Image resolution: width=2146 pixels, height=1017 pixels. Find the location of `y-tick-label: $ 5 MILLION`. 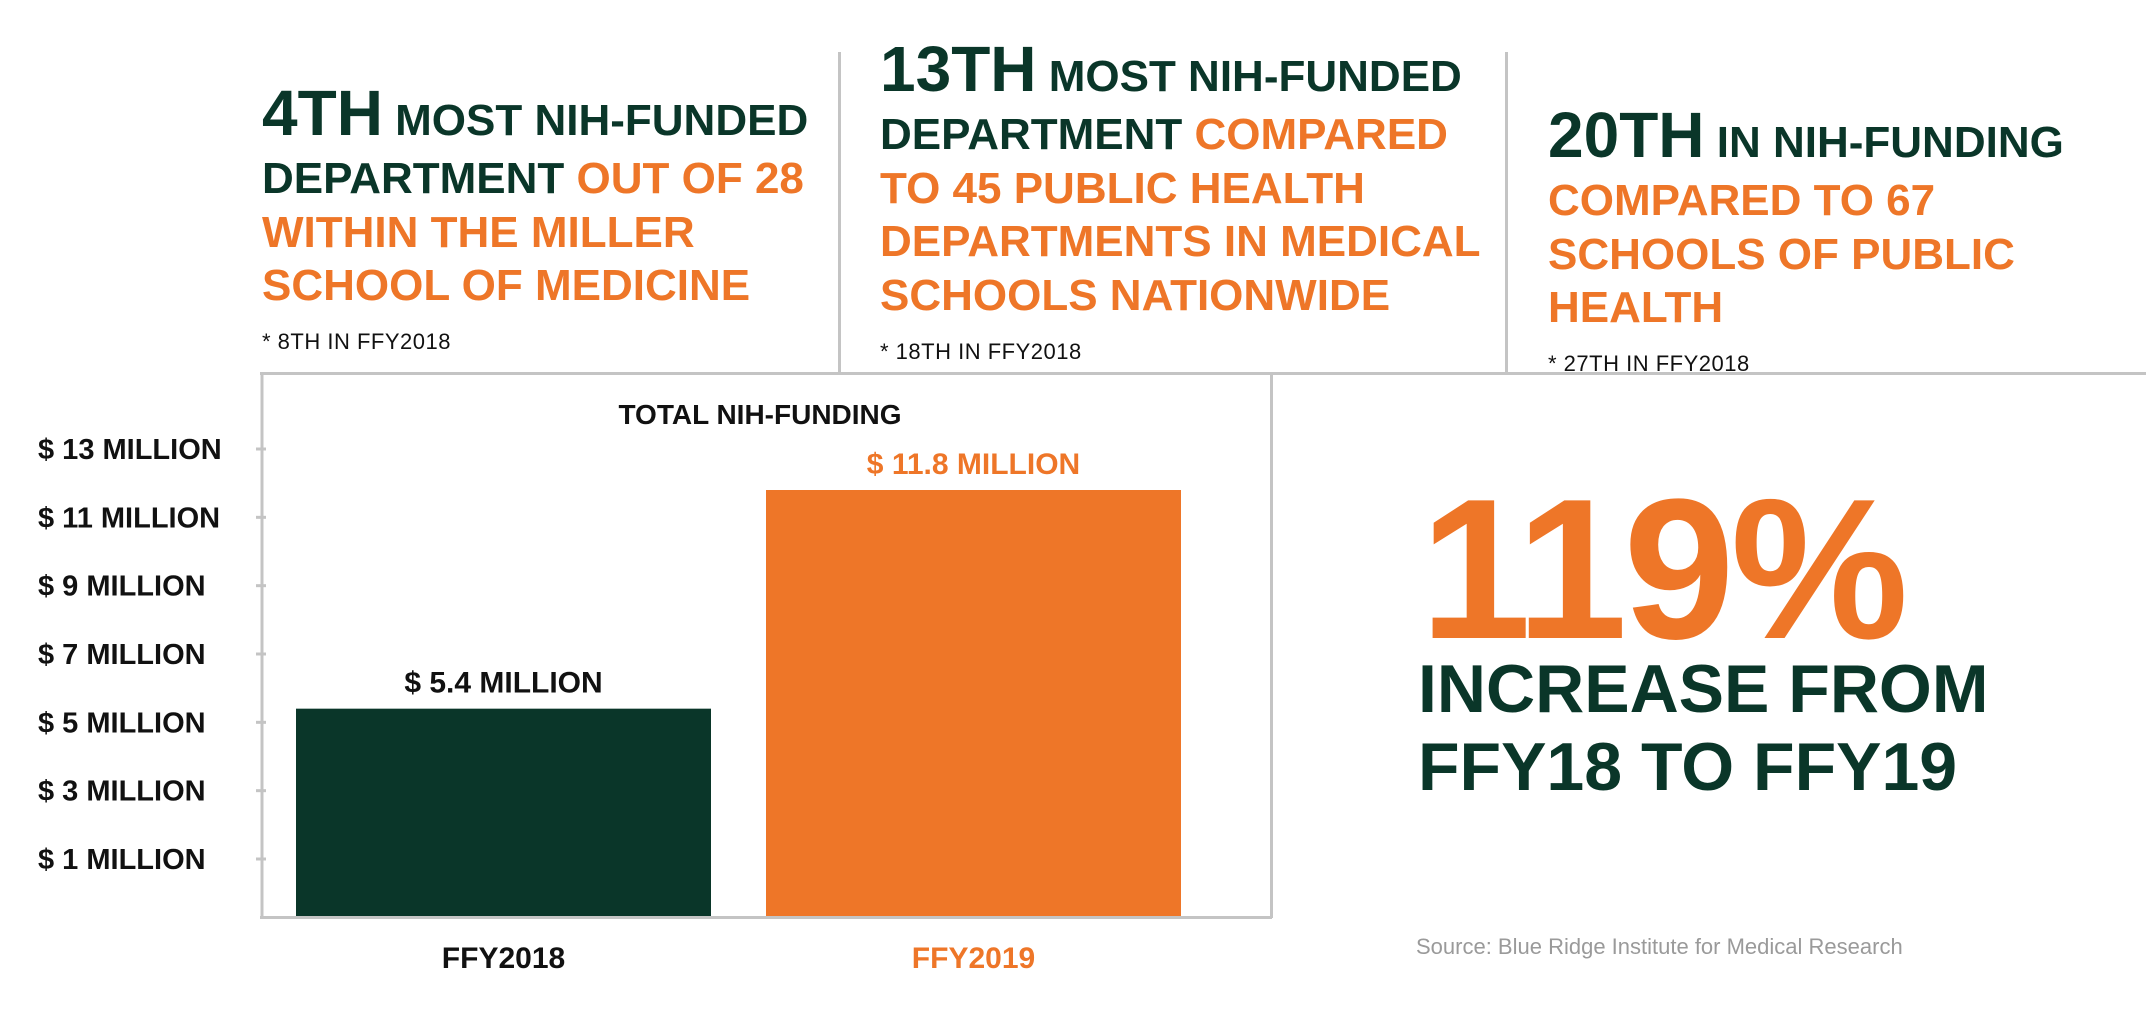

y-tick-label: $ 5 MILLION is located at coordinates (122, 723).